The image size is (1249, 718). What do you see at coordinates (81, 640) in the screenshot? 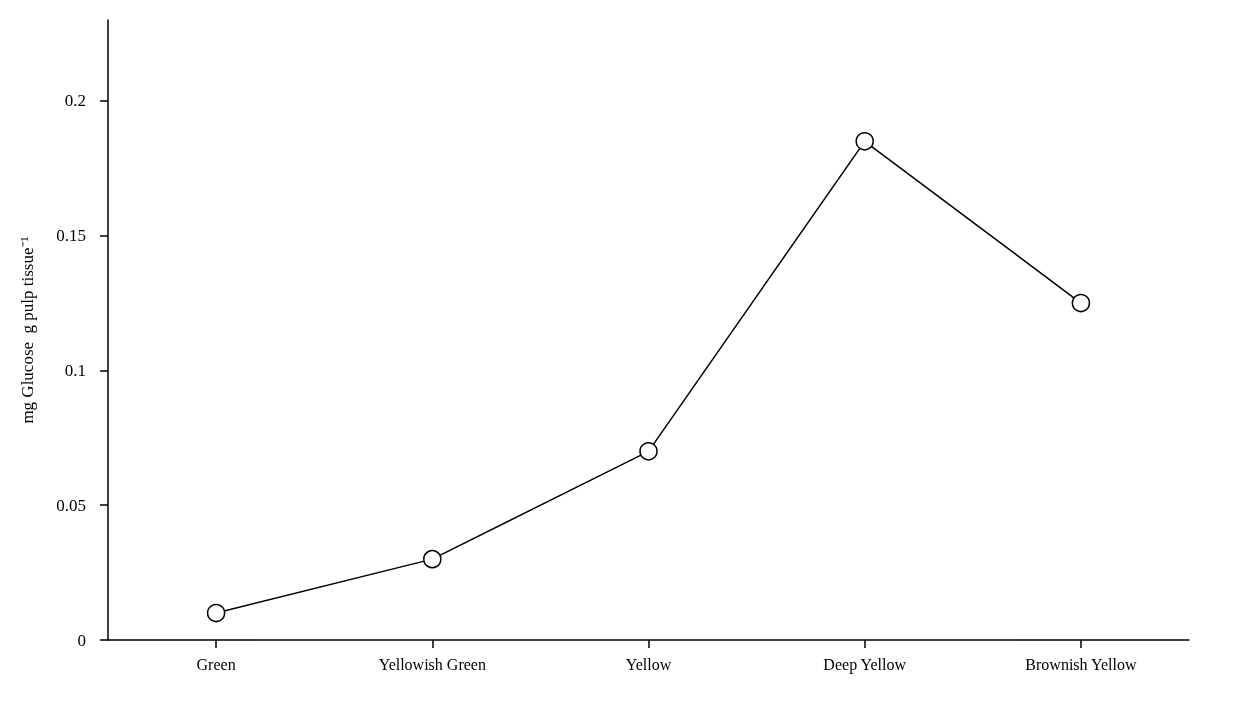
I see `y-tick-label: 0` at bounding box center [81, 640].